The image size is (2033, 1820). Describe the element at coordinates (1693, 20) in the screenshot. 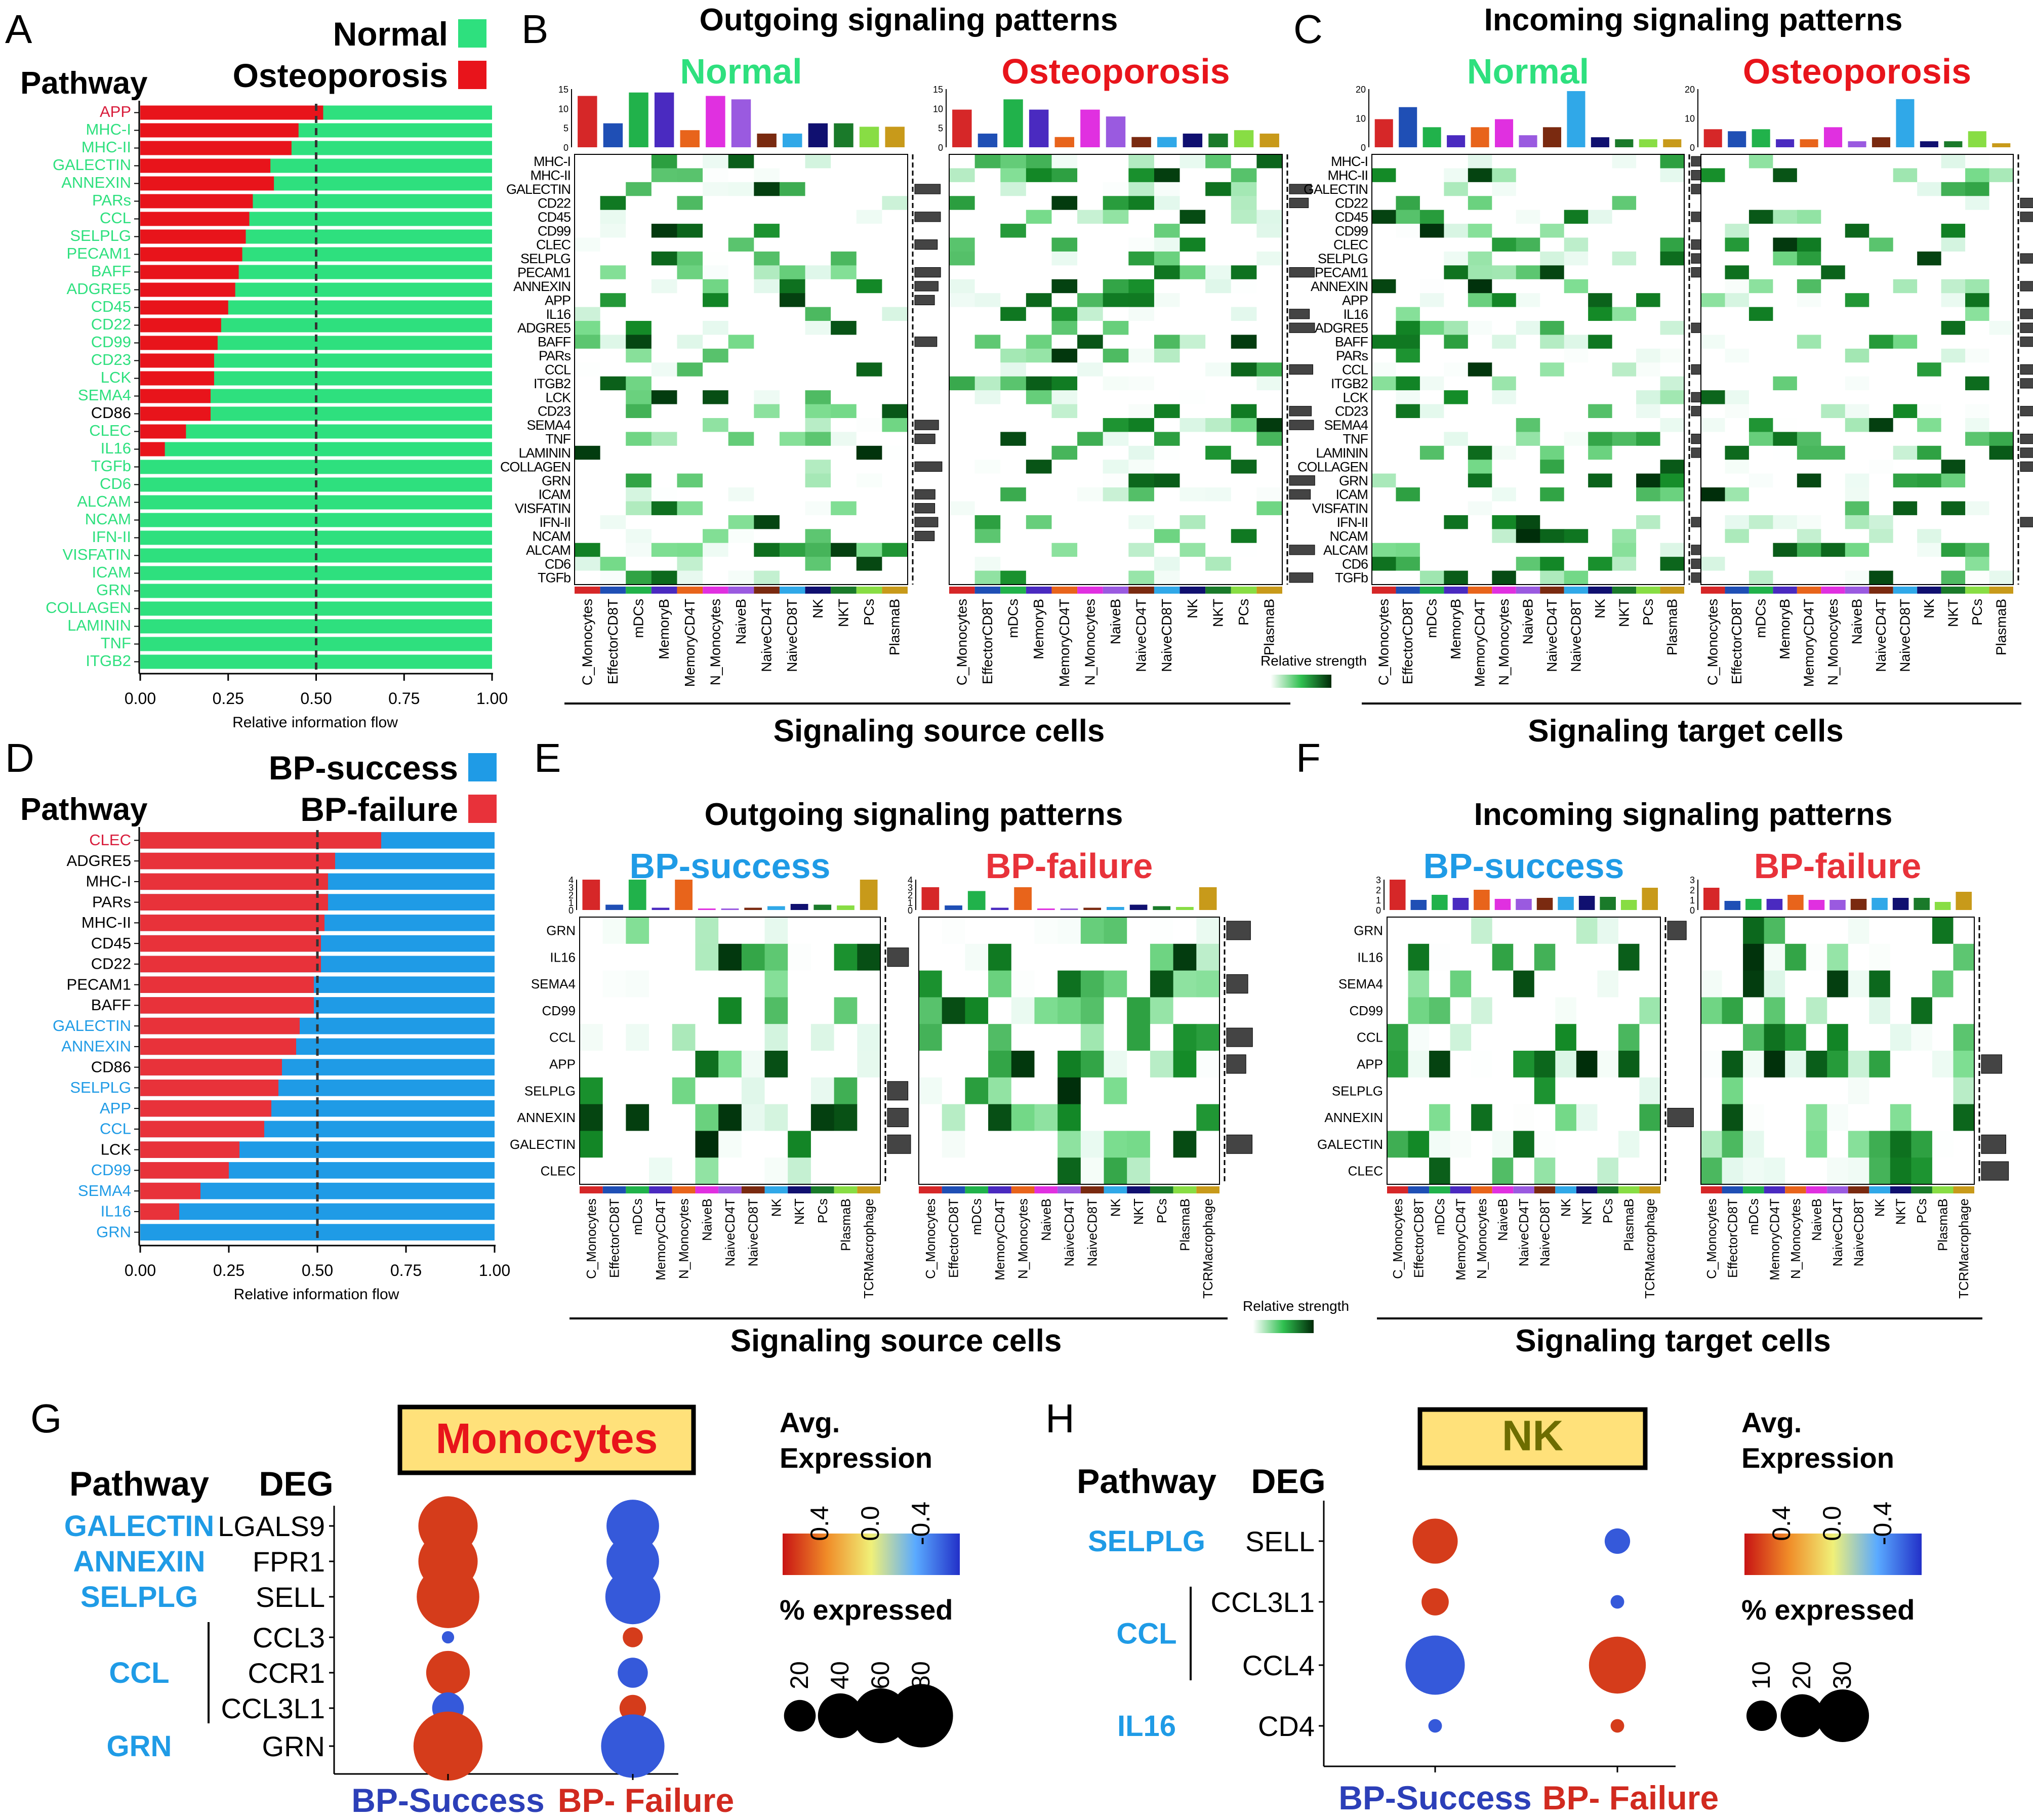

I see `heatmap-title: Incoming signaling patterns` at that location.